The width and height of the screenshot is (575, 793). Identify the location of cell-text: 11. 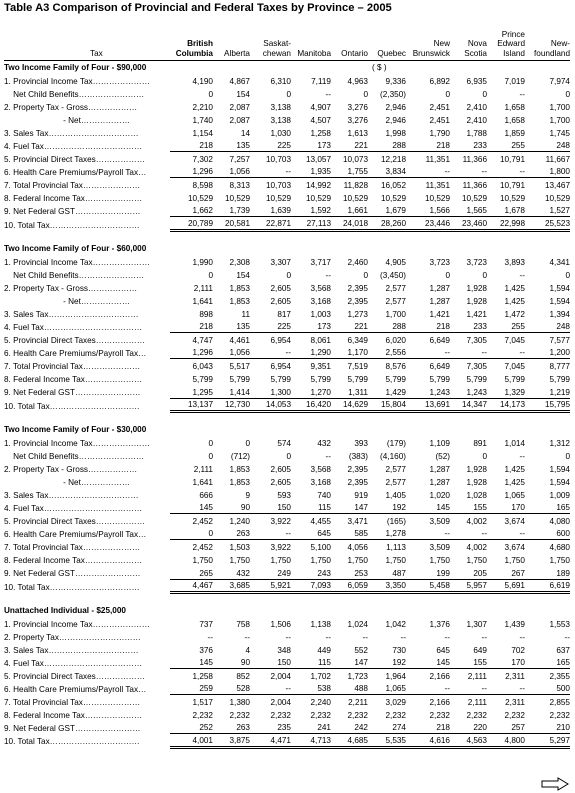
(246, 314).